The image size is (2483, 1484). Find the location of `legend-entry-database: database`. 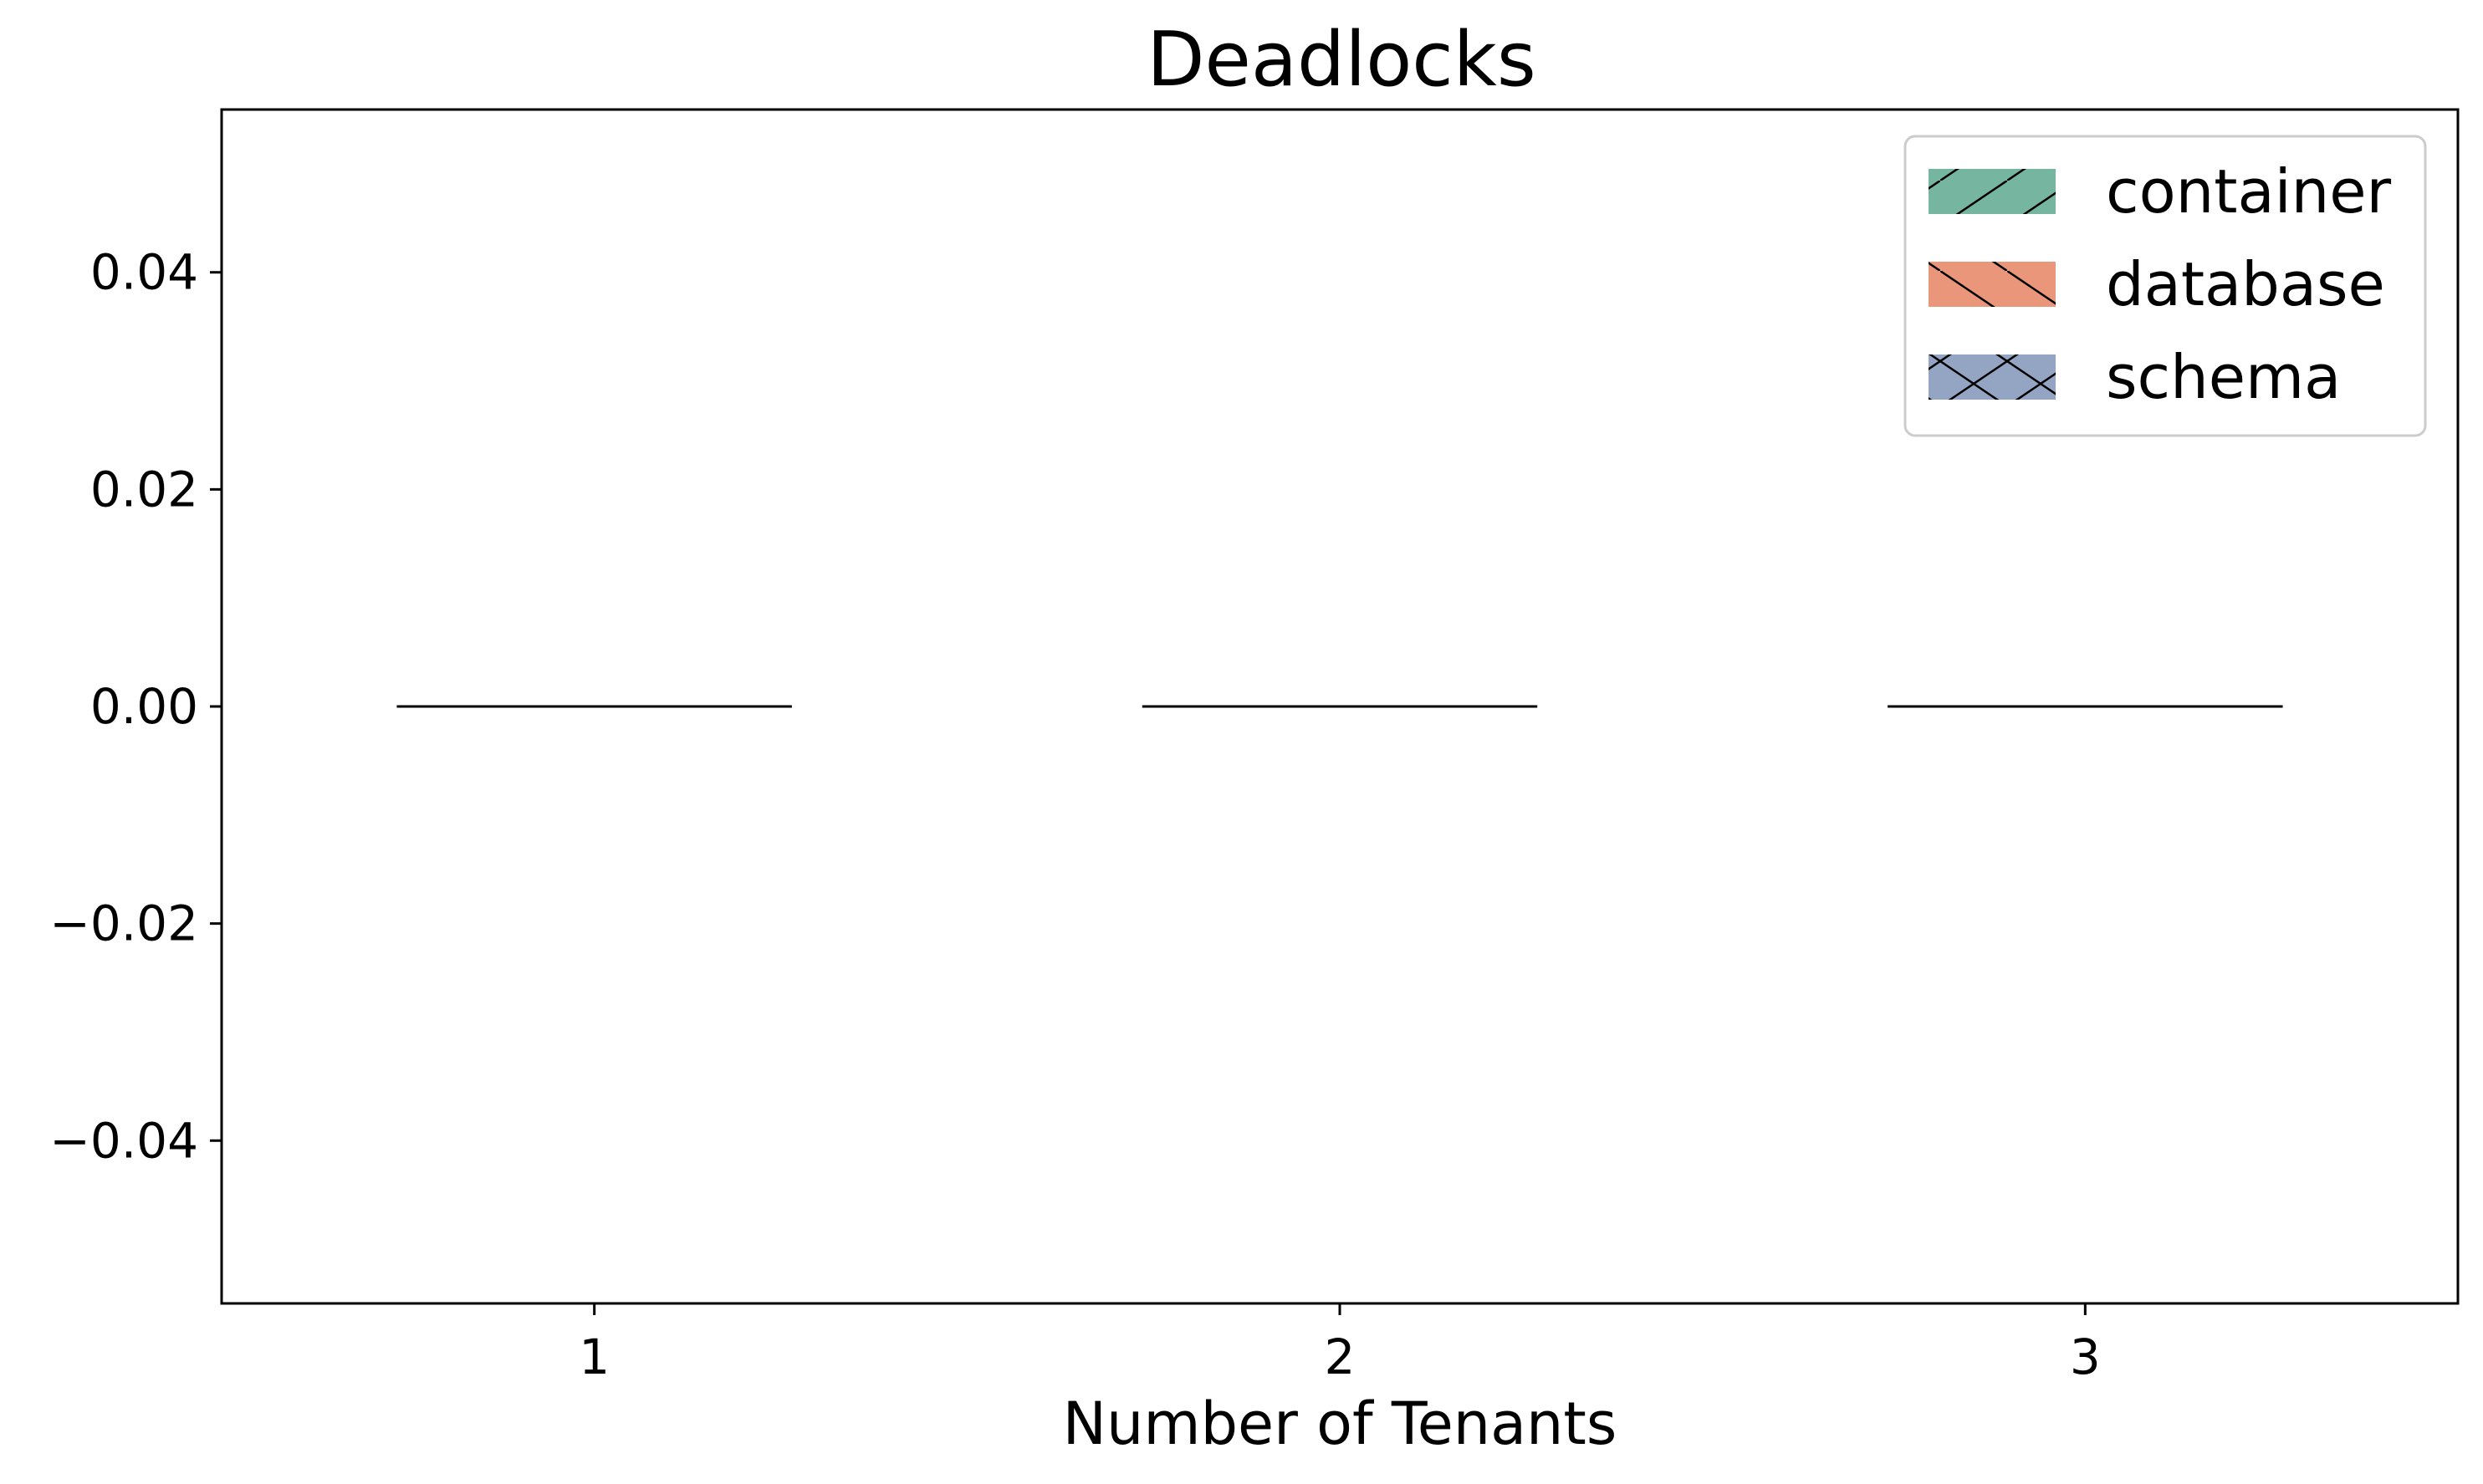

legend-entry-database: database is located at coordinates (2157, 284).